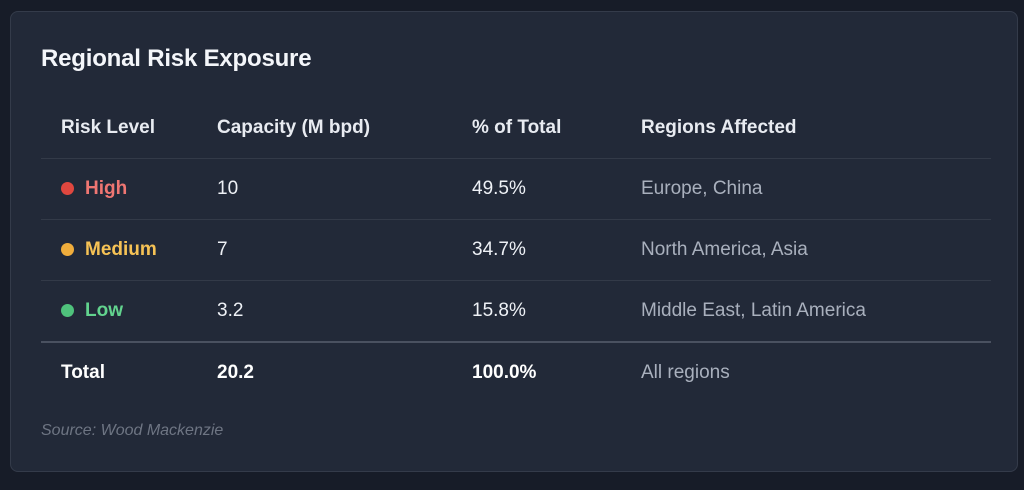  Describe the element at coordinates (222, 249) in the screenshot. I see `capacity-cell: 7` at that location.